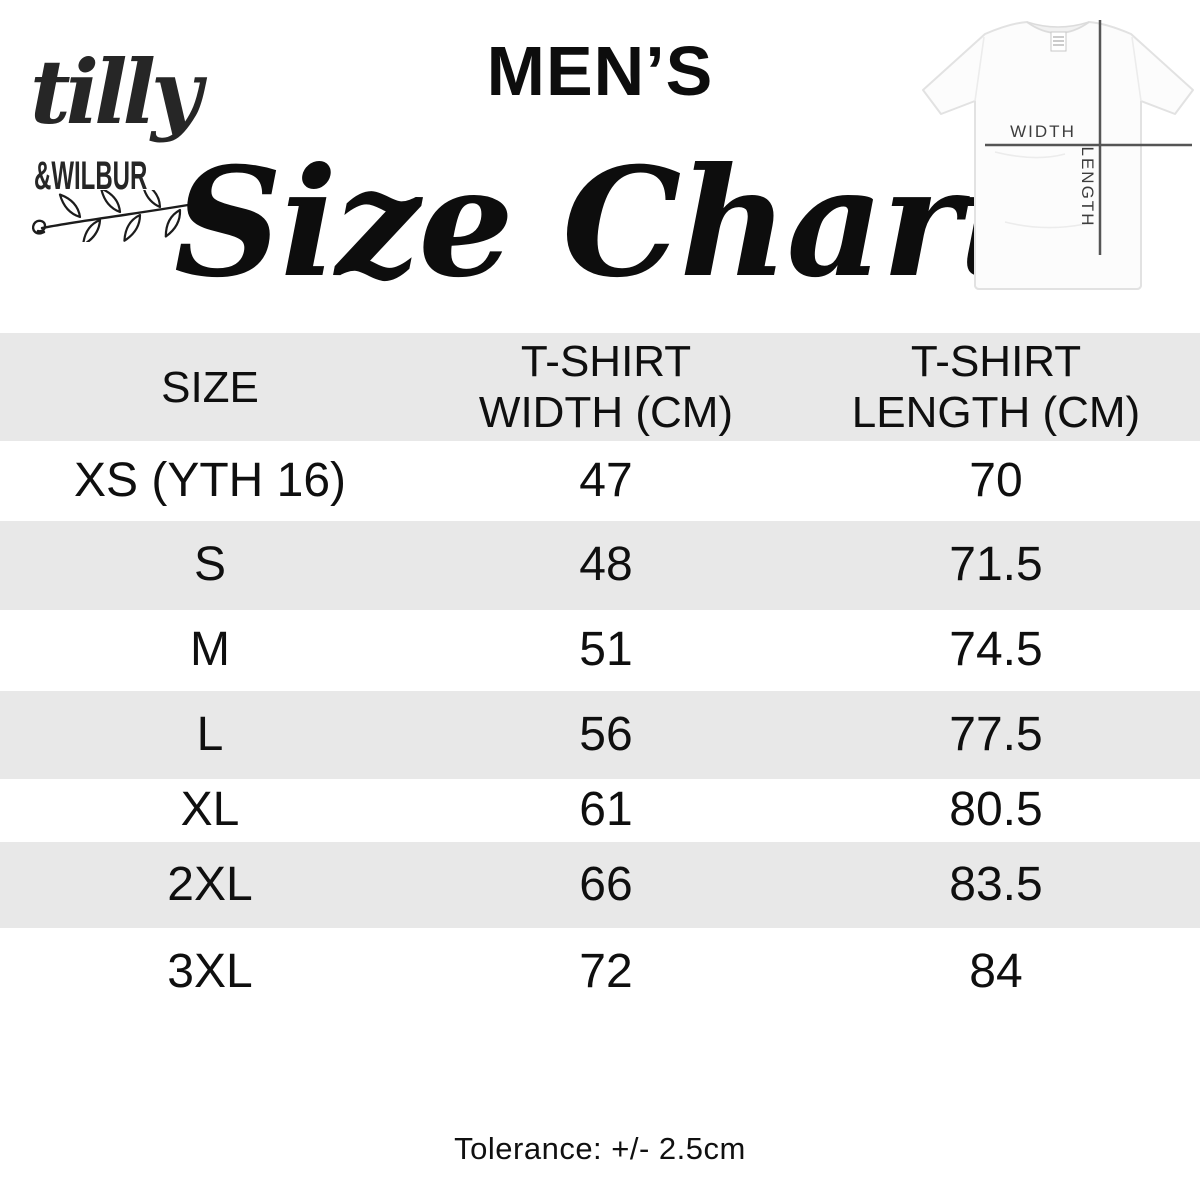  What do you see at coordinates (996, 810) in the screenshot?
I see `length-cell: 80.5` at bounding box center [996, 810].